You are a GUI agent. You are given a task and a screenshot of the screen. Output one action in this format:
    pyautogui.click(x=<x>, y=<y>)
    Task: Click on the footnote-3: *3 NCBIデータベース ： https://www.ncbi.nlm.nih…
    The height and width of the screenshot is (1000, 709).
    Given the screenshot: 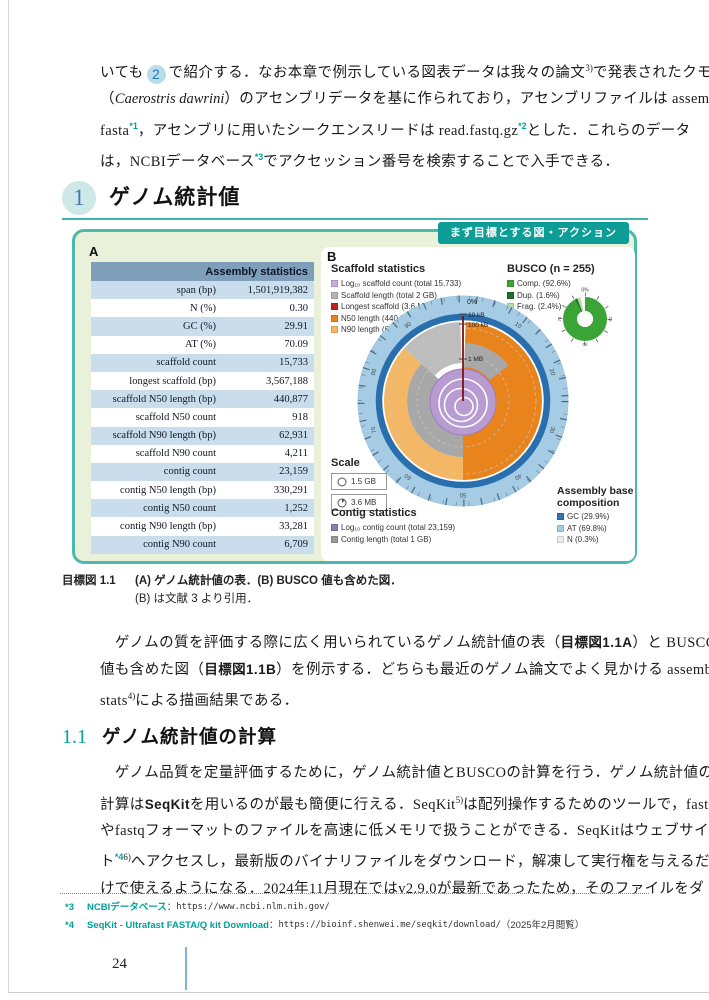 What is the action you would take?
    pyautogui.click(x=324, y=908)
    